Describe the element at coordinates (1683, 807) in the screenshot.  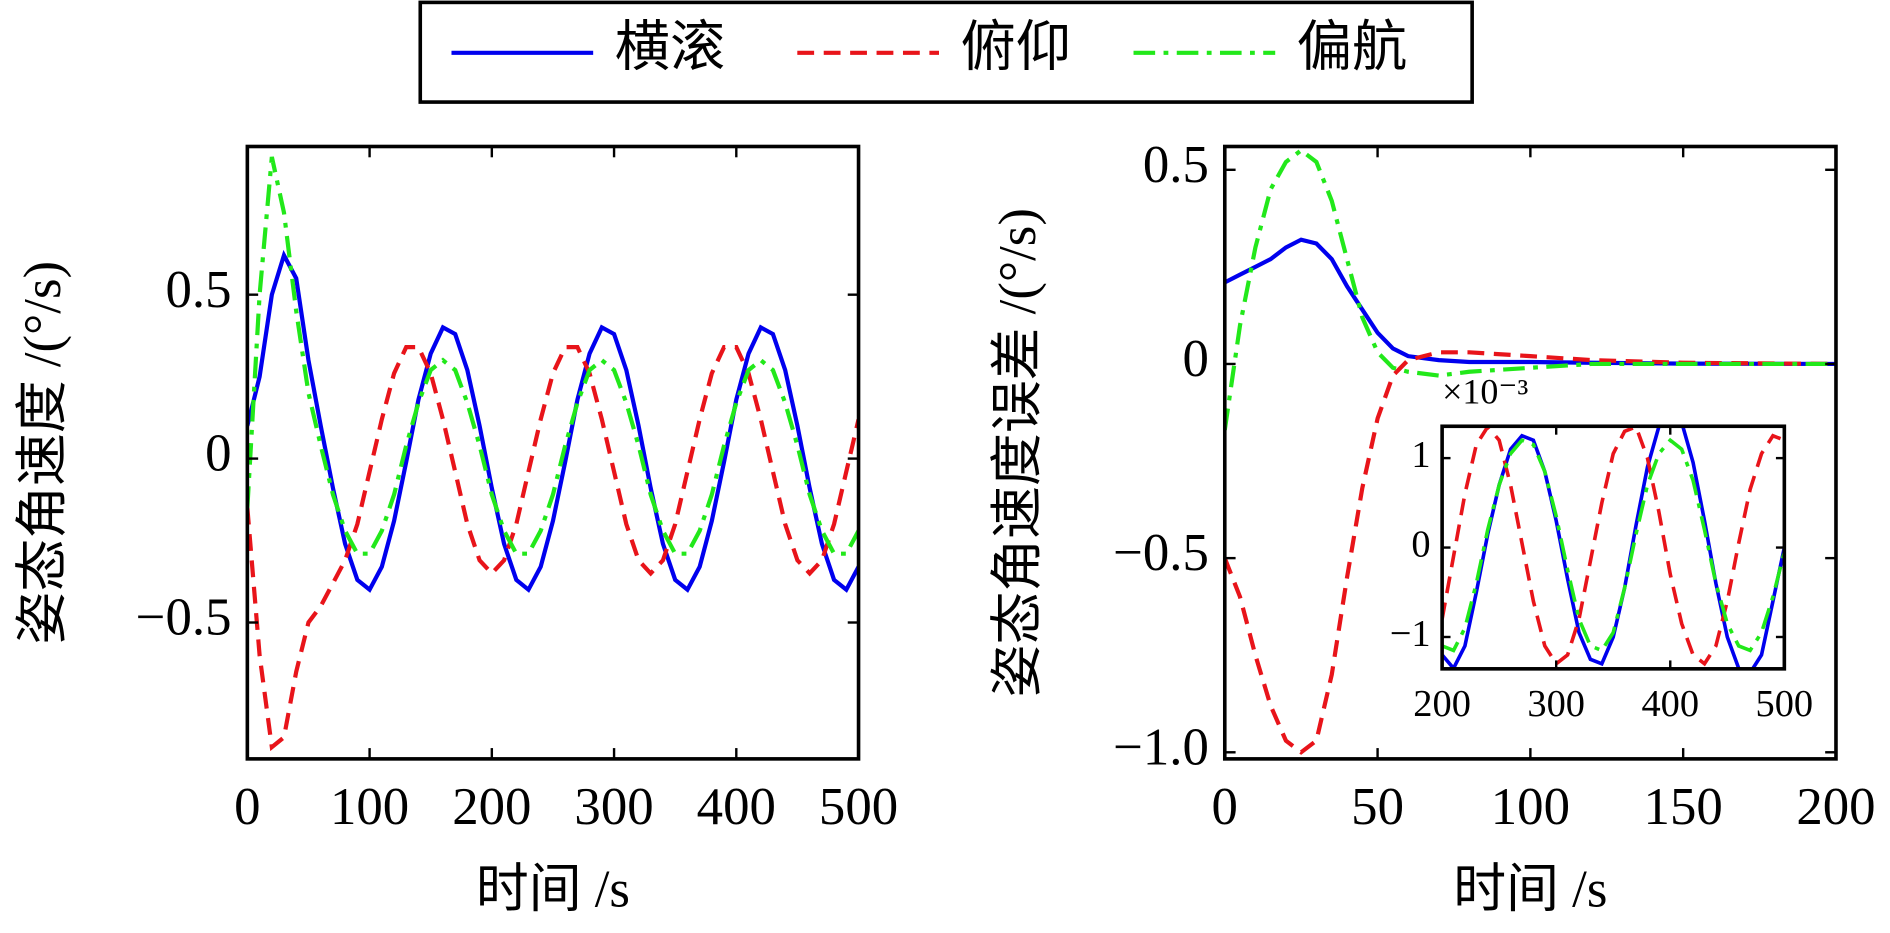
I see `x-tick-label: 150` at that location.